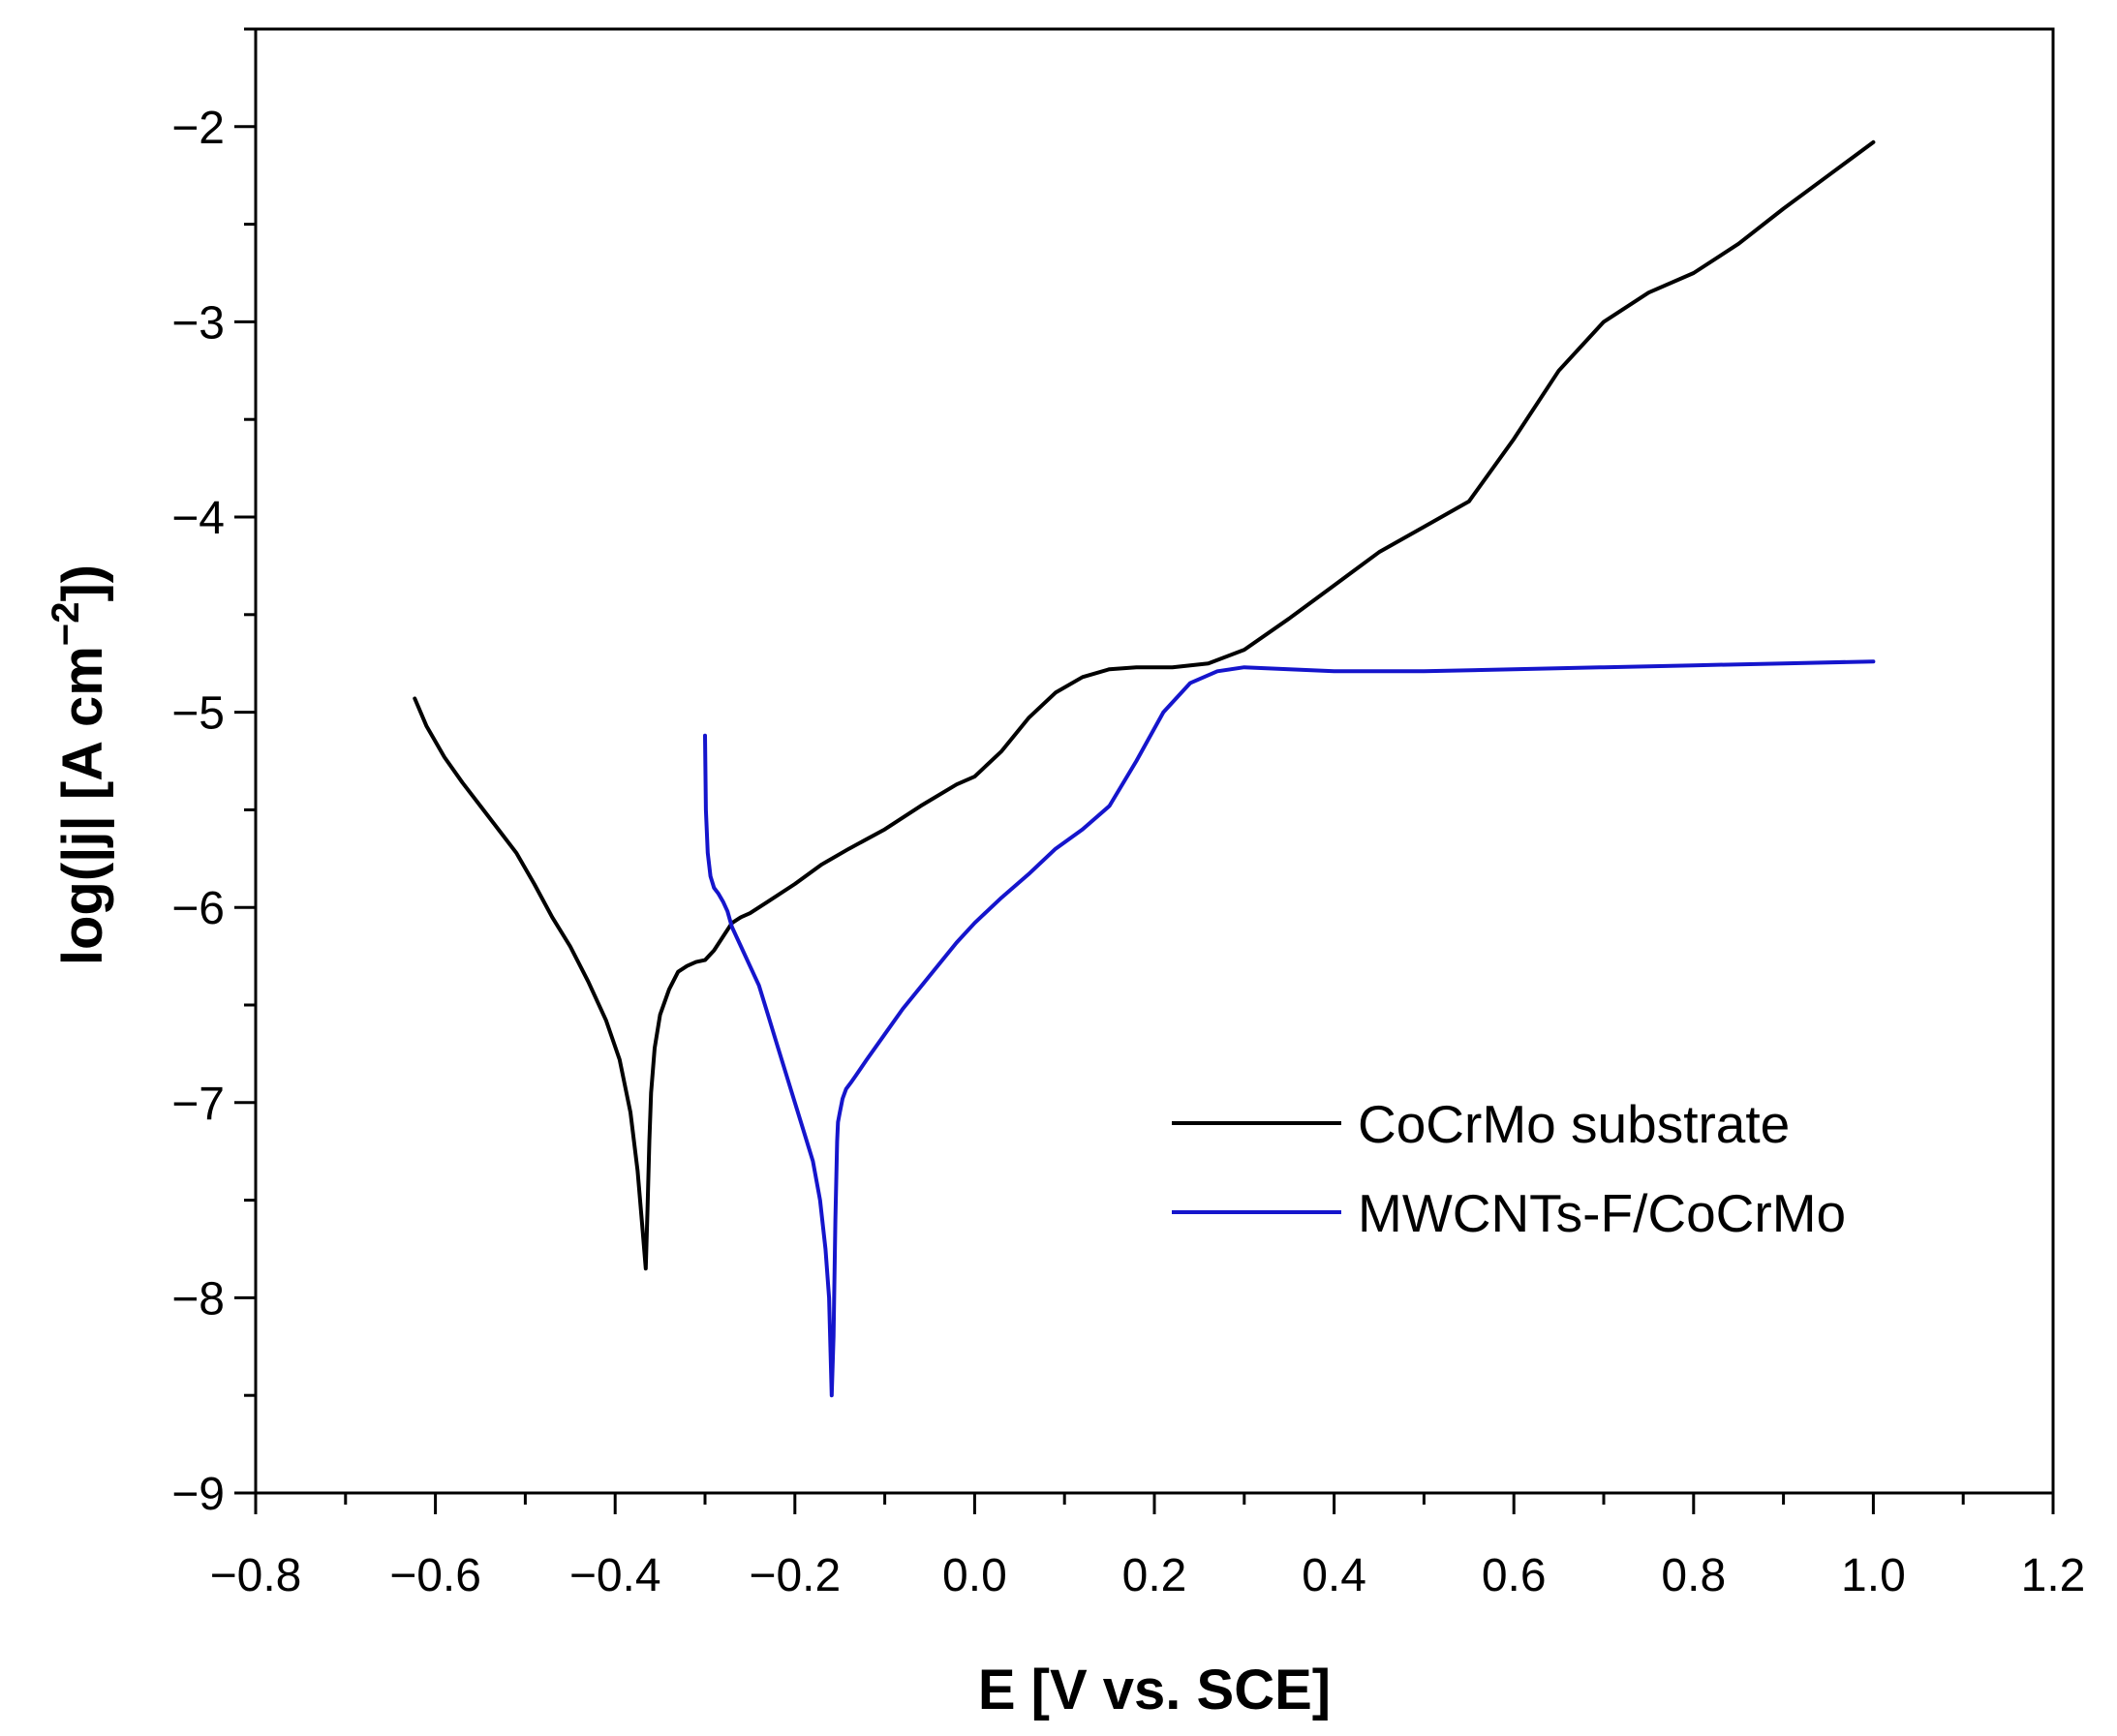  Describe the element at coordinates (1574, 1124) in the screenshot. I see `legend-label-cocrmo: CoCrMo substrate` at that location.